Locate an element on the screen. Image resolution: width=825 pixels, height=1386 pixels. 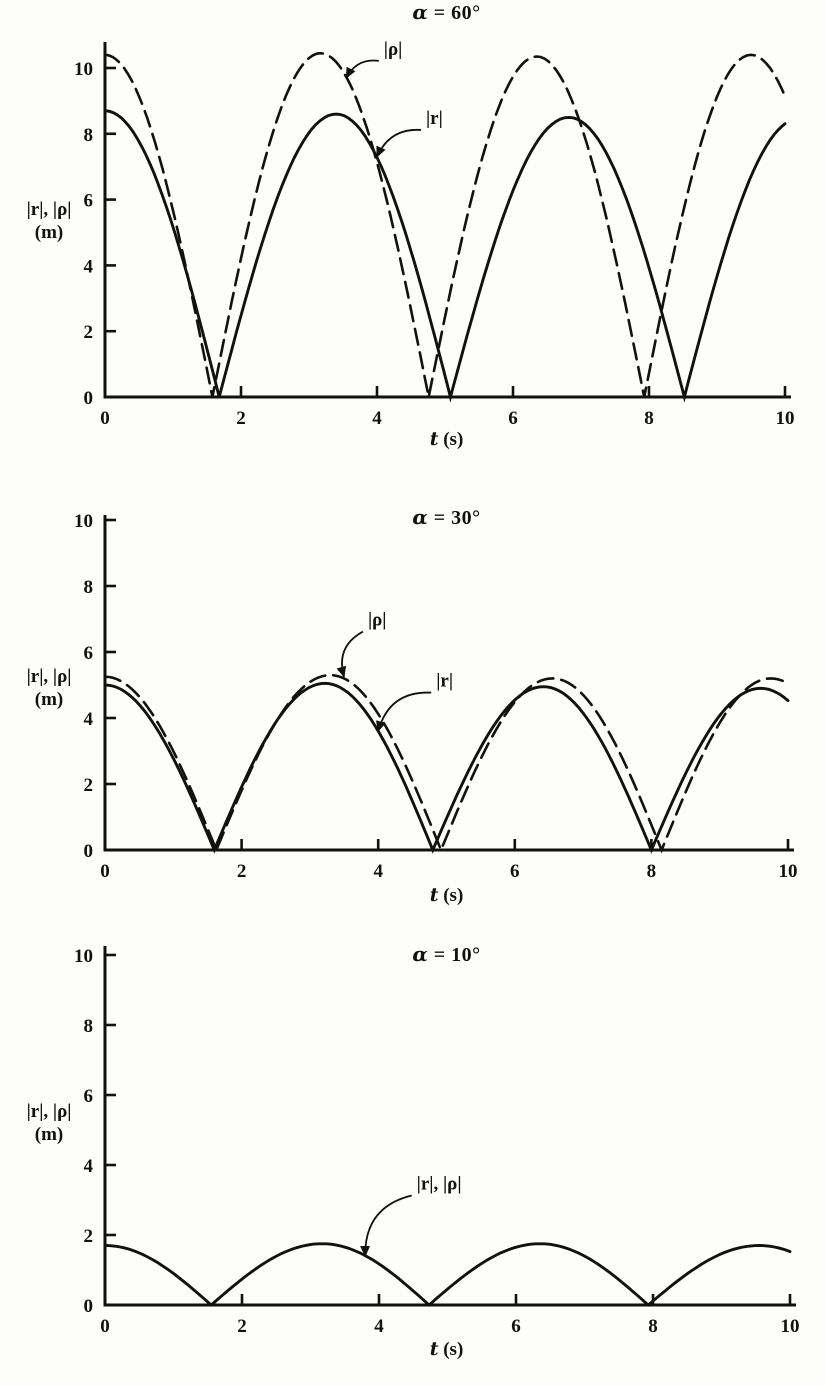
chart-title: α = 10° is located at coordinates (446, 954).